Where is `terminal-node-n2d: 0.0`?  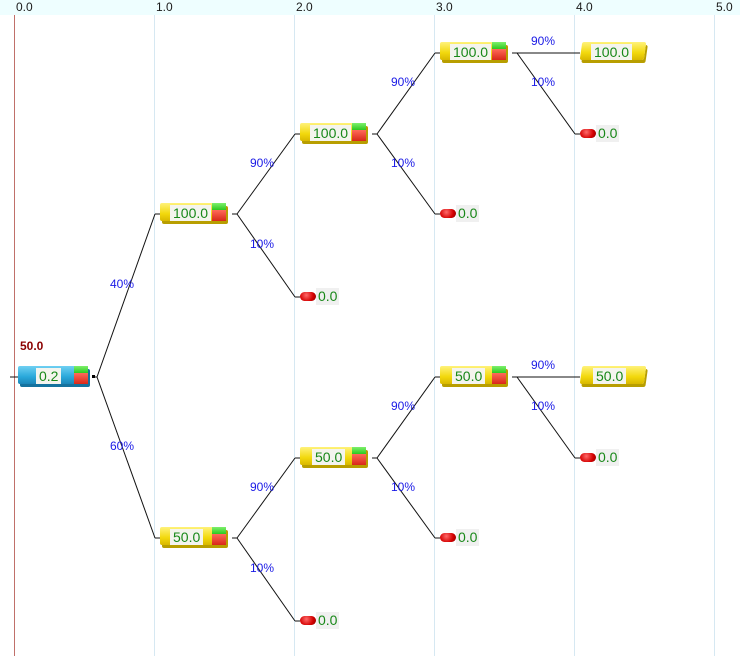 terminal-node-n2d: 0.0 is located at coordinates (323, 620).